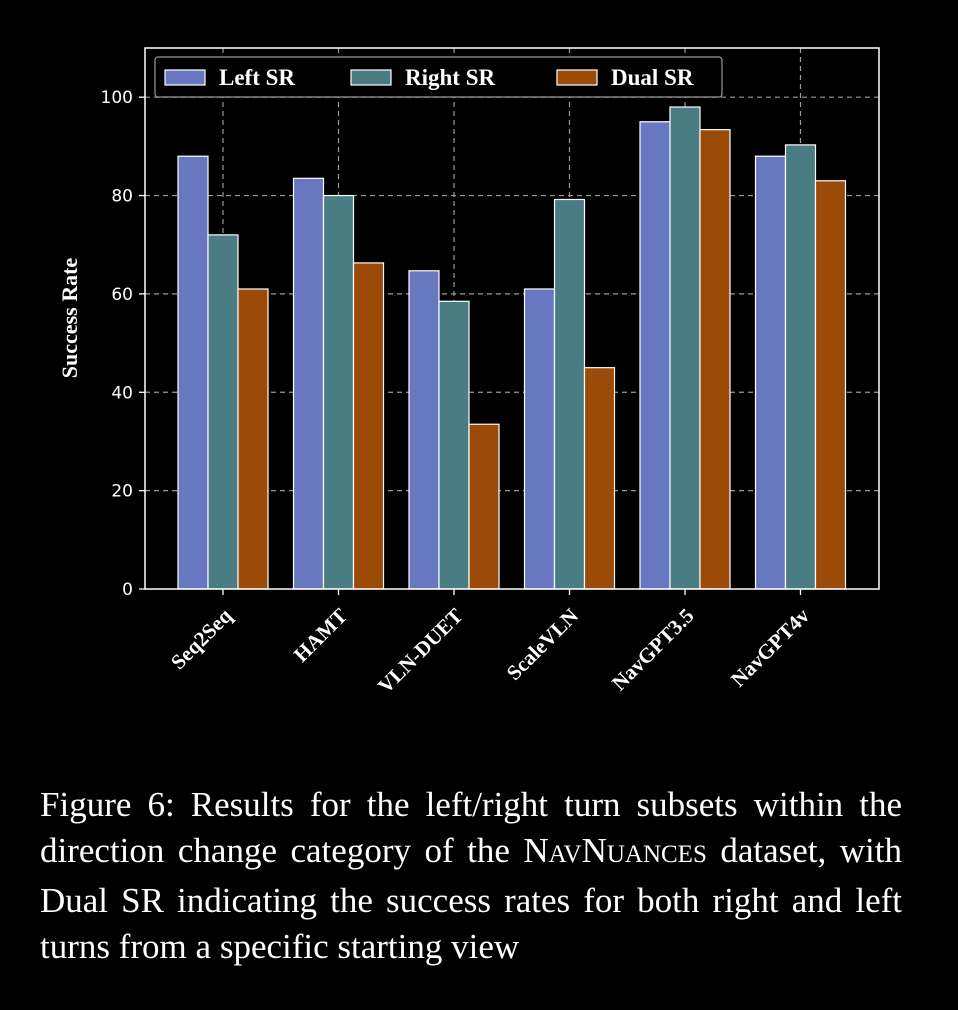 Image resolution: width=958 pixels, height=1010 pixels. Describe the element at coordinates (536, 850) in the screenshot. I see `caption-name-1: N` at that location.